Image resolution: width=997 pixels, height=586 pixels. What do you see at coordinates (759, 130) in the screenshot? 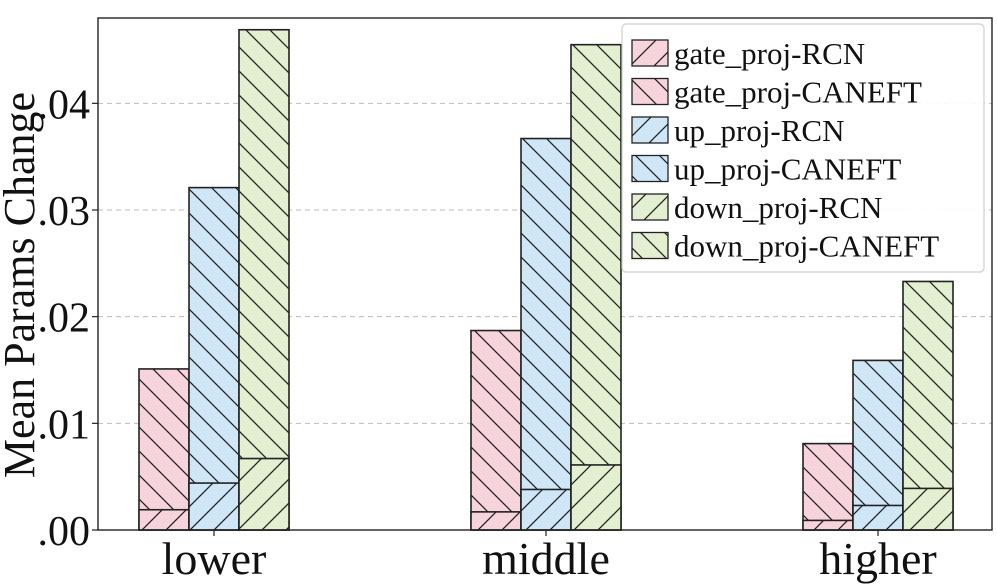
I see `legend-label: up_proj-RCN` at bounding box center [759, 130].